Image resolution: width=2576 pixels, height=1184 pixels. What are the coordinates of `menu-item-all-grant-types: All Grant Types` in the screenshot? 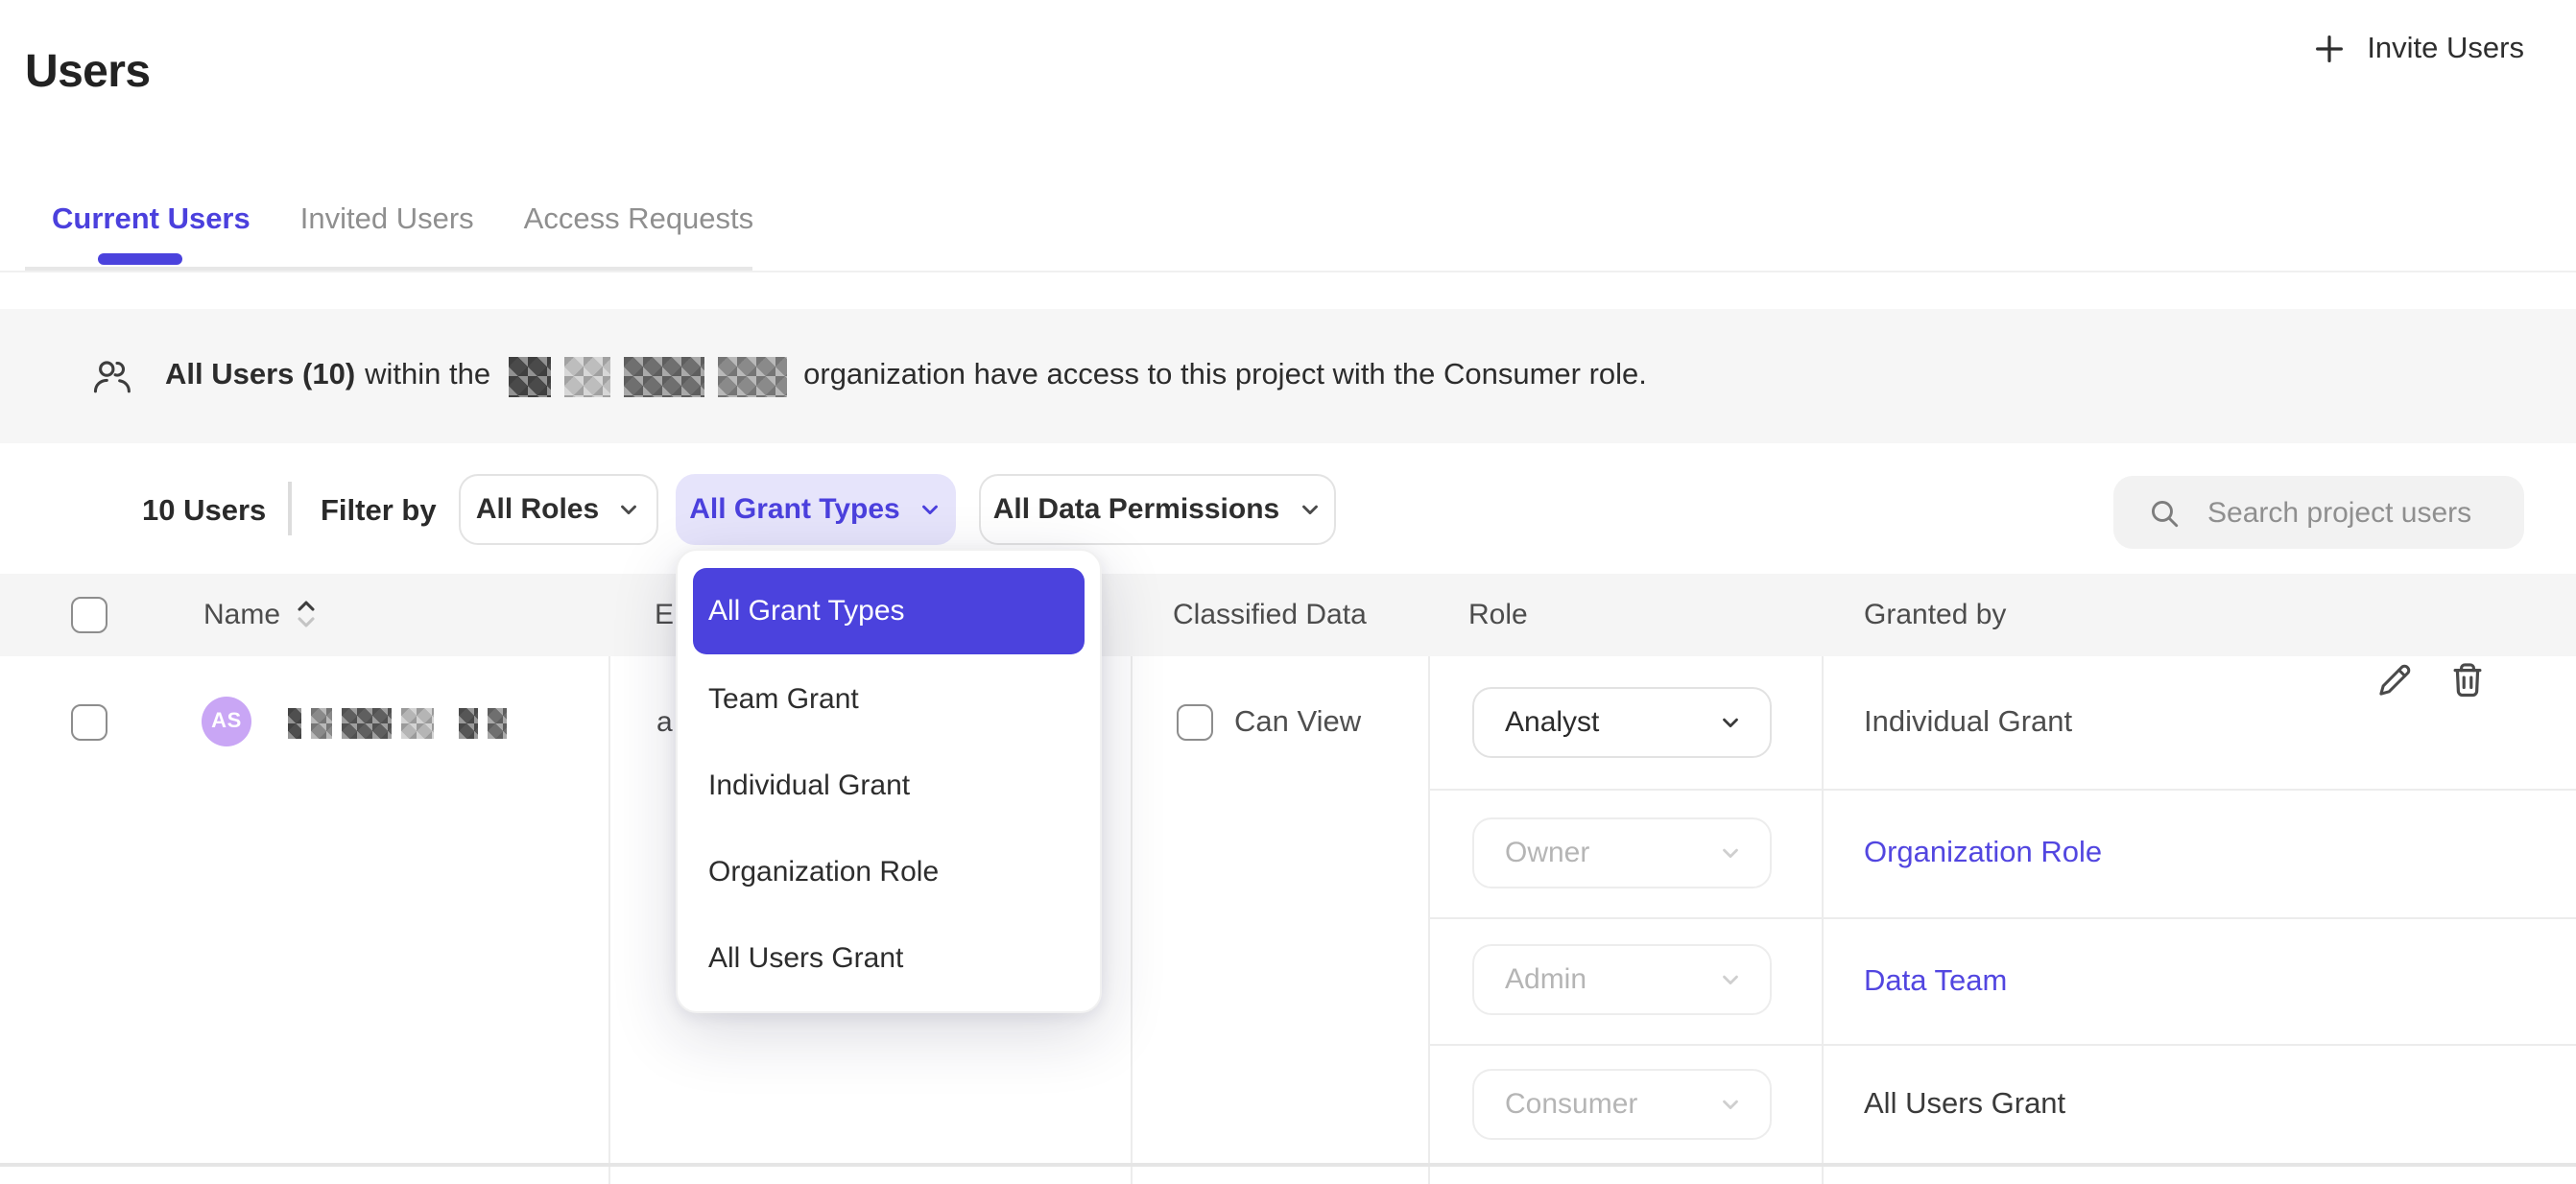 It's located at (889, 611).